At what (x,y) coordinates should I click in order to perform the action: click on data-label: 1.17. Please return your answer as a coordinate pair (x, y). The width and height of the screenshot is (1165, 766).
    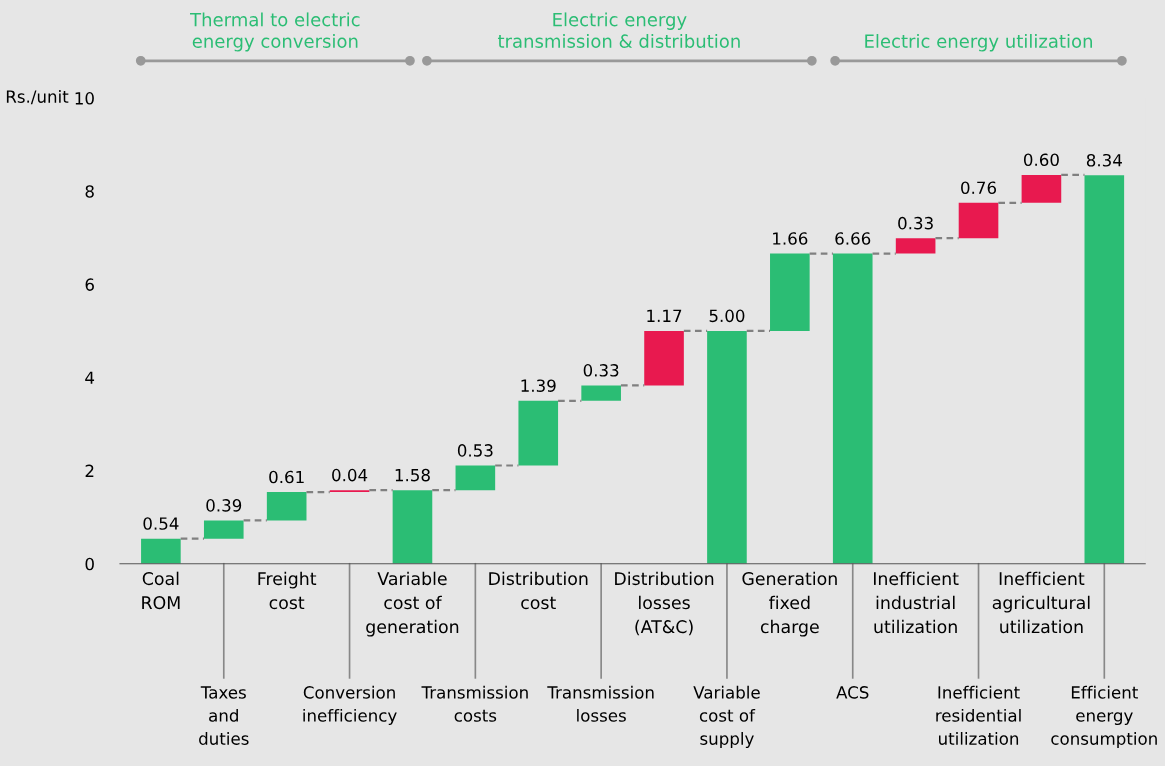
    Looking at the image, I should click on (664, 315).